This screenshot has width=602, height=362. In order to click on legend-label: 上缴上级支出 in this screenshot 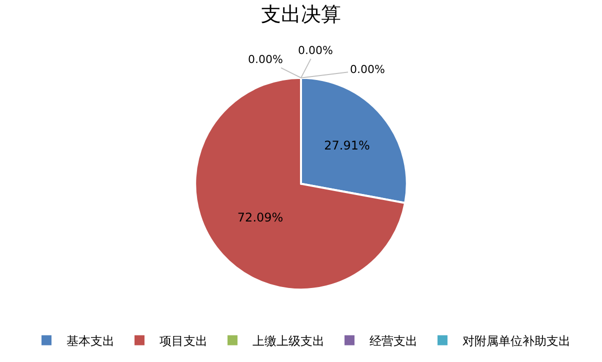, I will do `click(288, 341)`.